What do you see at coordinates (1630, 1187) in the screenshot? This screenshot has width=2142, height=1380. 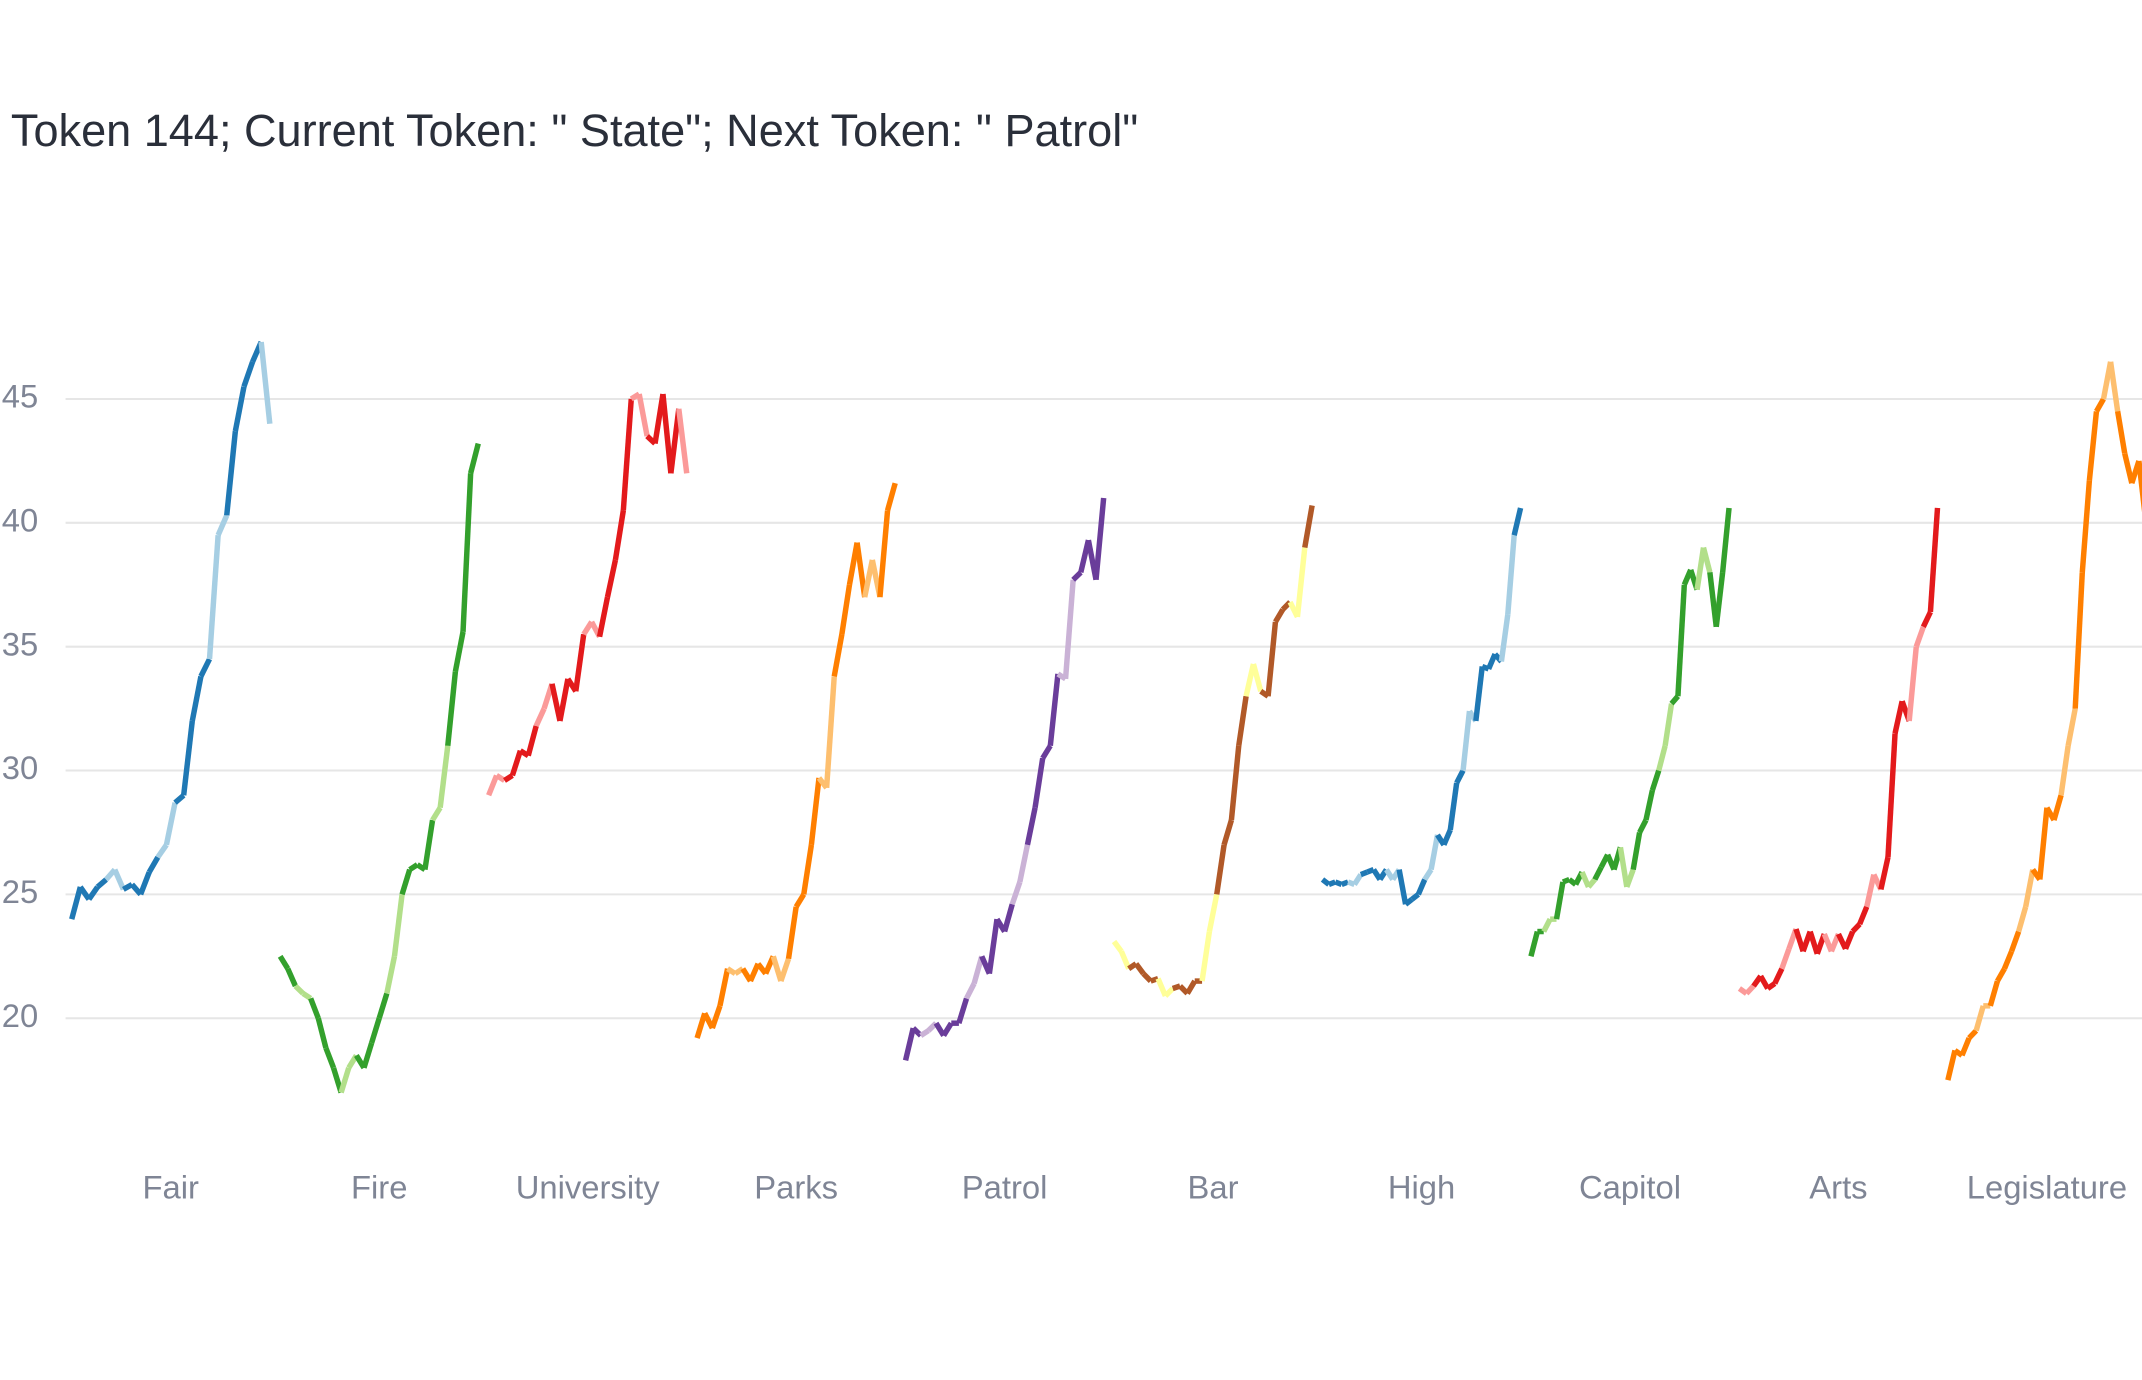 I see `x-tick-label: Capitol` at bounding box center [1630, 1187].